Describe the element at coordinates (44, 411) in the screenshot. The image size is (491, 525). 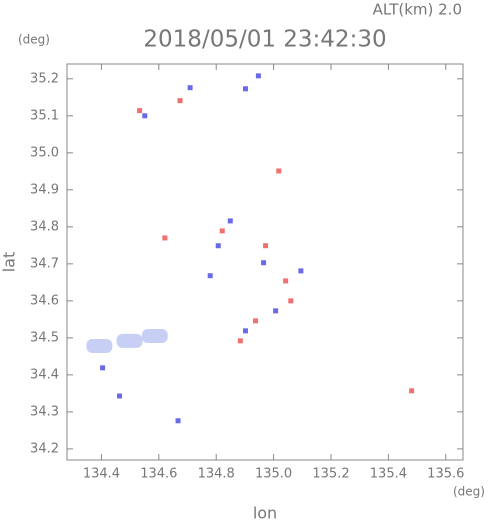
I see `y-tick-label: 34.3` at that location.